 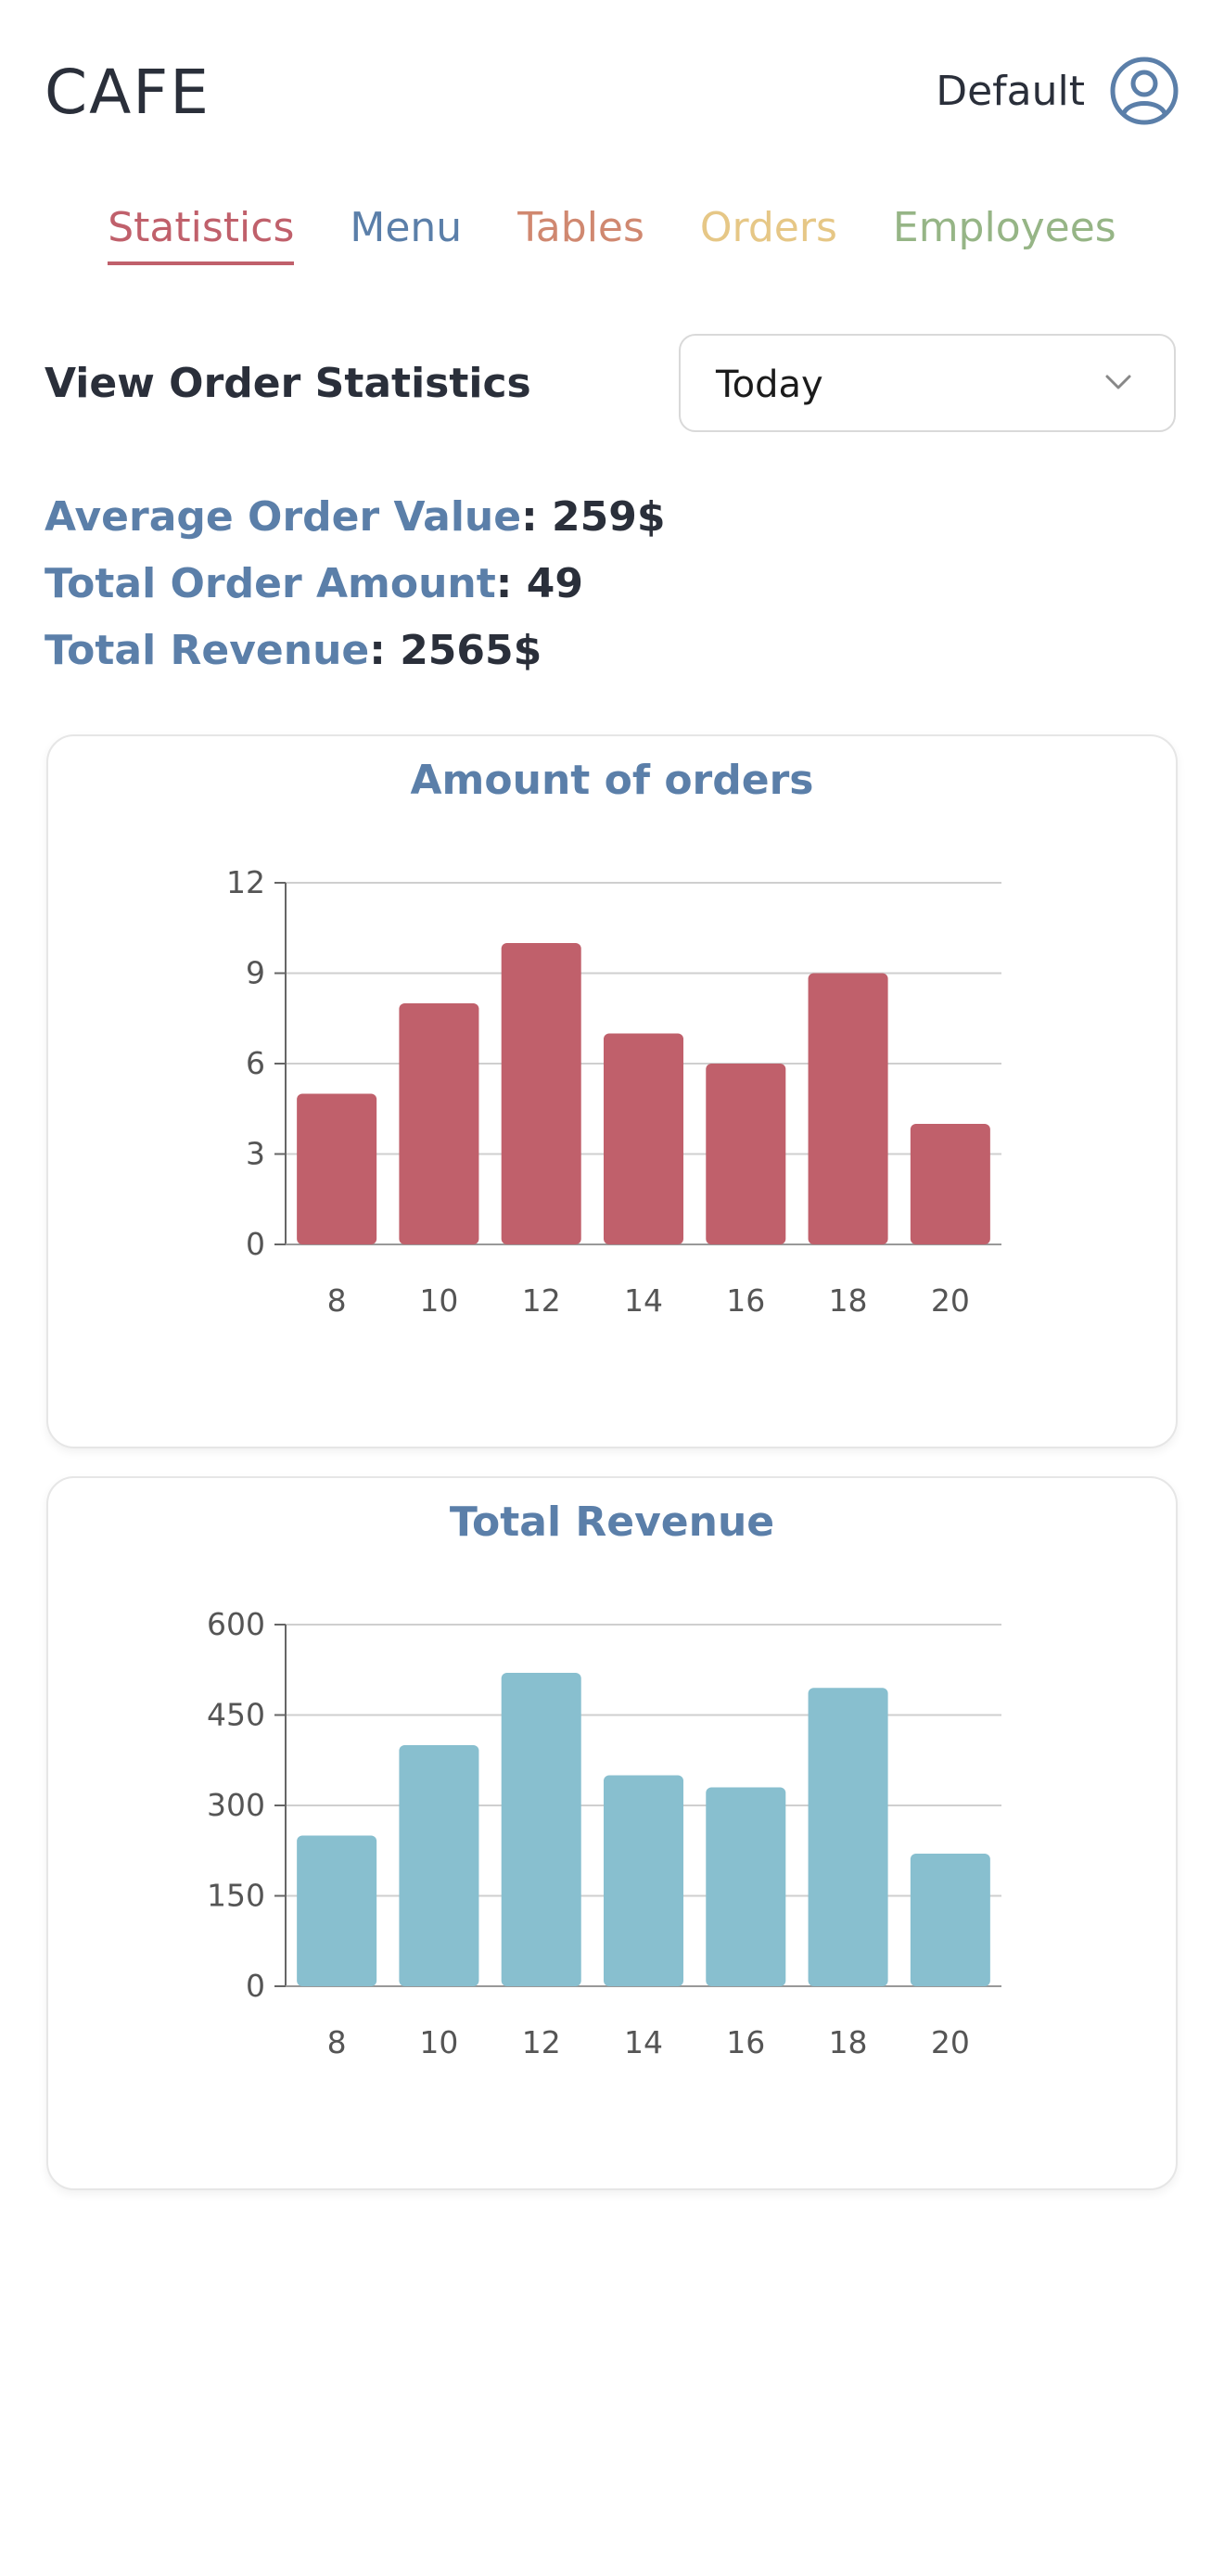 I want to click on user-name: Default, so click(x=1010, y=91).